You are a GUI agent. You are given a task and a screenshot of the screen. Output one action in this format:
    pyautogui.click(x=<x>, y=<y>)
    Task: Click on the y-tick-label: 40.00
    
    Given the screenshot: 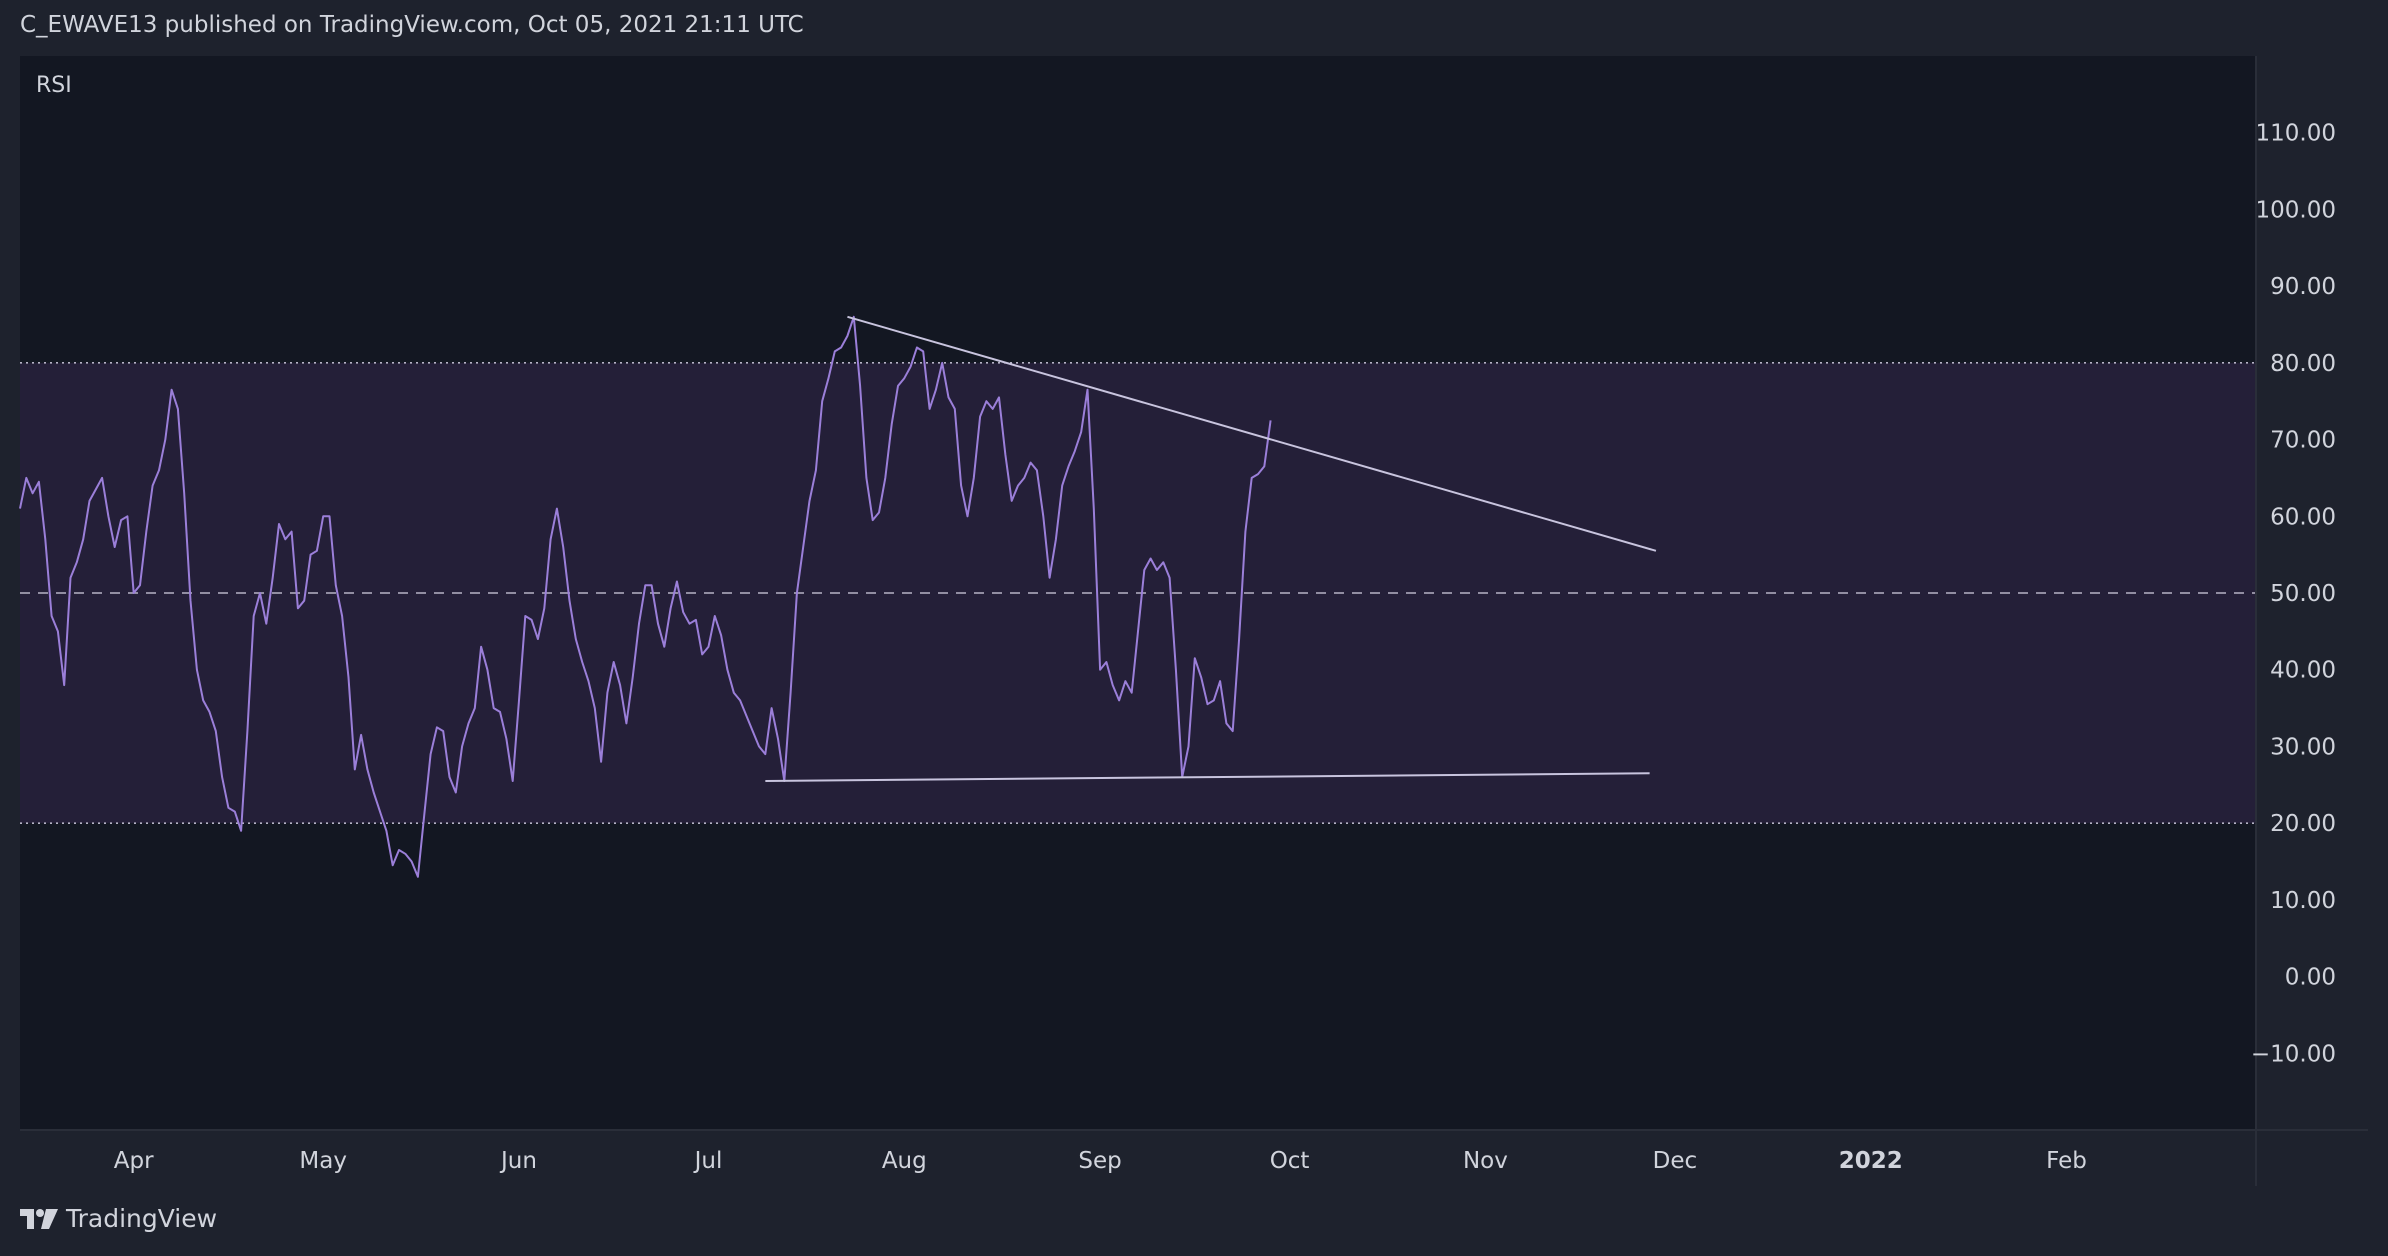 What is the action you would take?
    pyautogui.click(x=2303, y=671)
    